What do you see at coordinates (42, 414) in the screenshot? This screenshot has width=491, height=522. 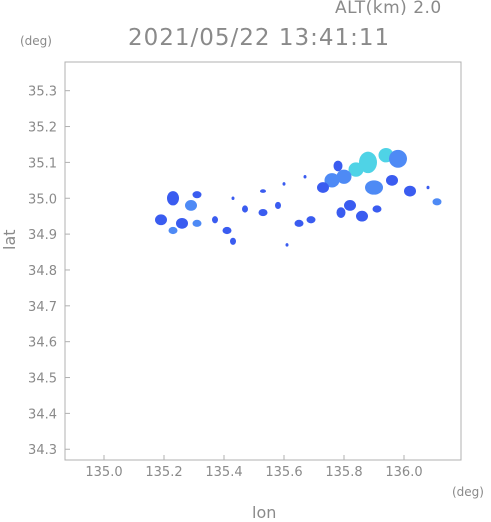 I see `y-tick-label: 34.4` at bounding box center [42, 414].